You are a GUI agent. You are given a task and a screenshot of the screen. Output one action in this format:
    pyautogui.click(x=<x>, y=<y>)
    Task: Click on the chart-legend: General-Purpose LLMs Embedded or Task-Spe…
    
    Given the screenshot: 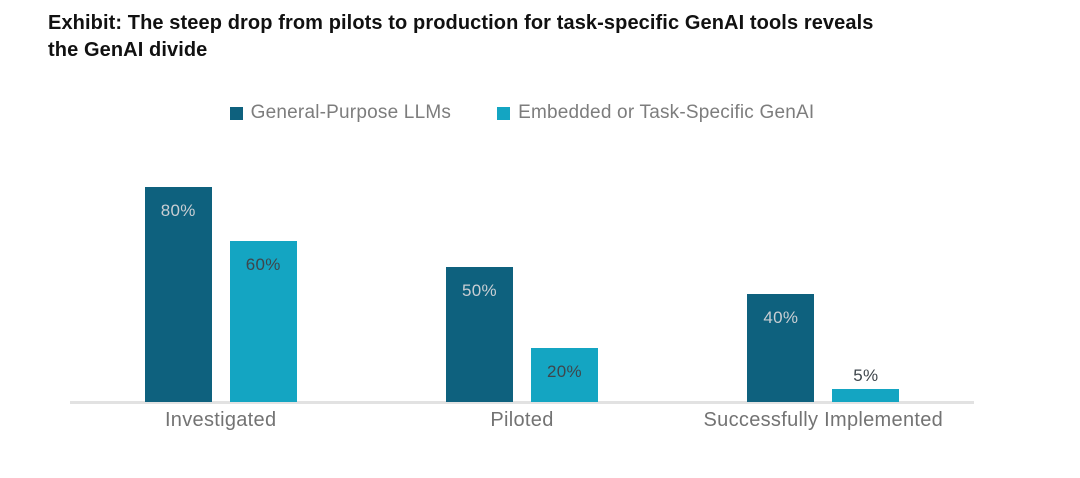 What is the action you would take?
    pyautogui.click(x=522, y=113)
    